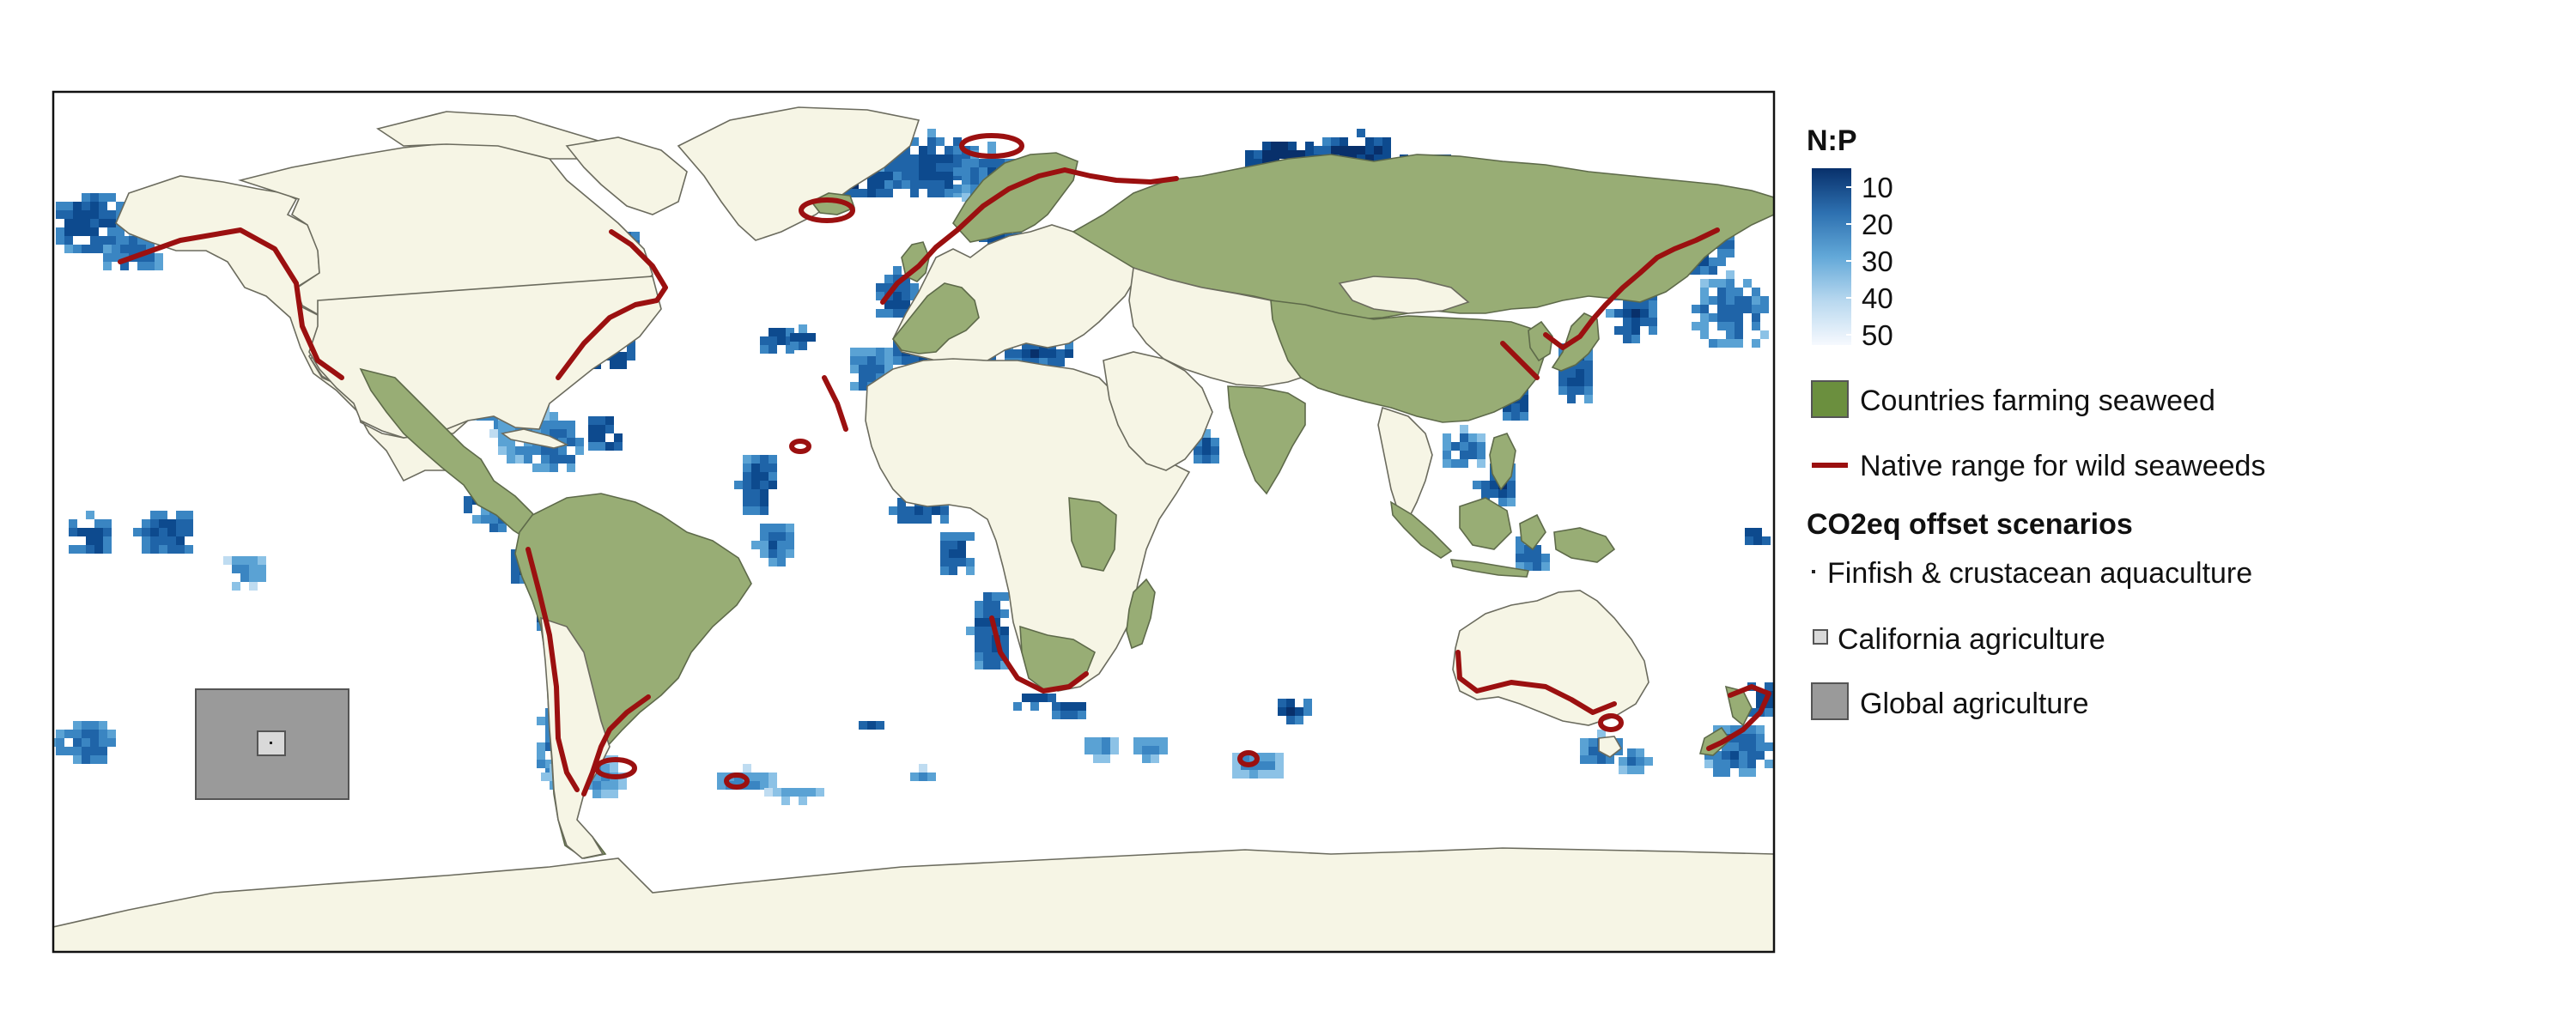  I want to click on np-colorbar, so click(1831, 256).